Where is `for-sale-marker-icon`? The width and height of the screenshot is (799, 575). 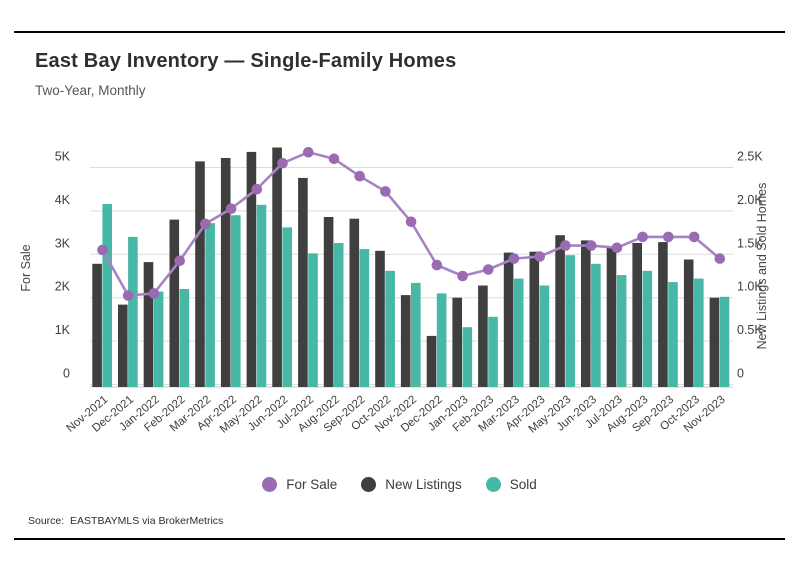 for-sale-marker-icon is located at coordinates (270, 484).